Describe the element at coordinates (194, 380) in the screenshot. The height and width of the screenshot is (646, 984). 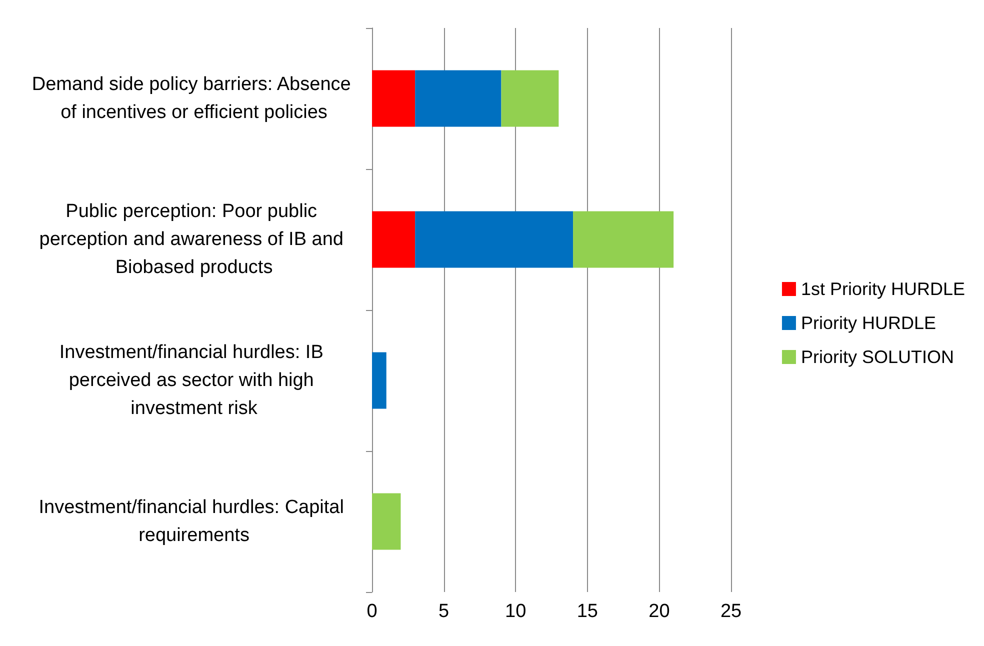
I see `y-tick-label: Investment/financial hurdles: IB perceived as sector with high investment risk` at that location.